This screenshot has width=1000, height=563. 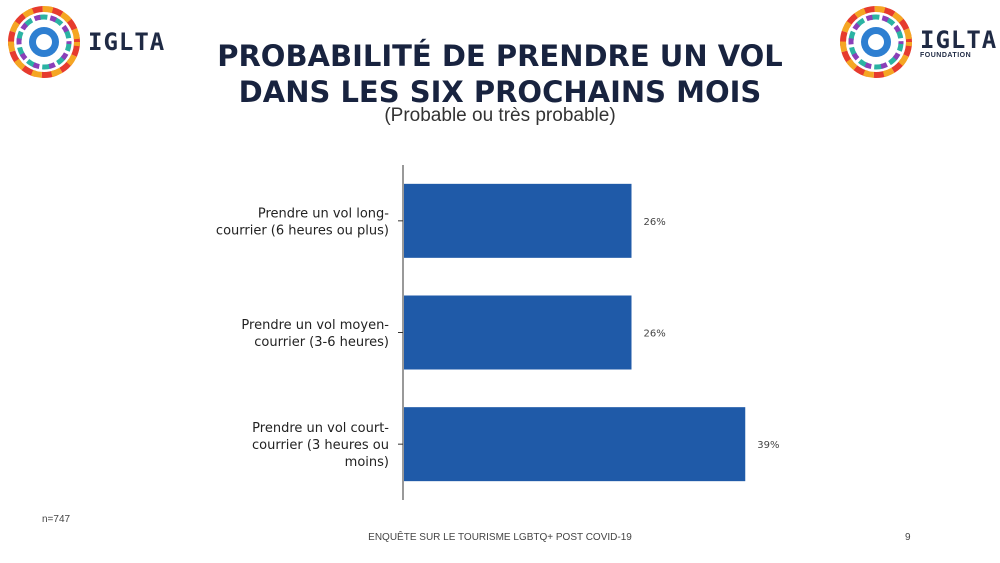 I want to click on iglta-logo: IGLTA, so click(x=85, y=42).